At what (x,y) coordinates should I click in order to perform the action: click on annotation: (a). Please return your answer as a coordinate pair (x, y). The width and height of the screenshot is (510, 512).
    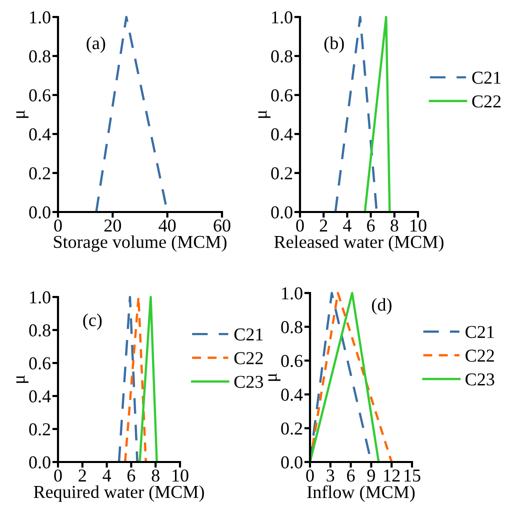
    Looking at the image, I should click on (96, 44).